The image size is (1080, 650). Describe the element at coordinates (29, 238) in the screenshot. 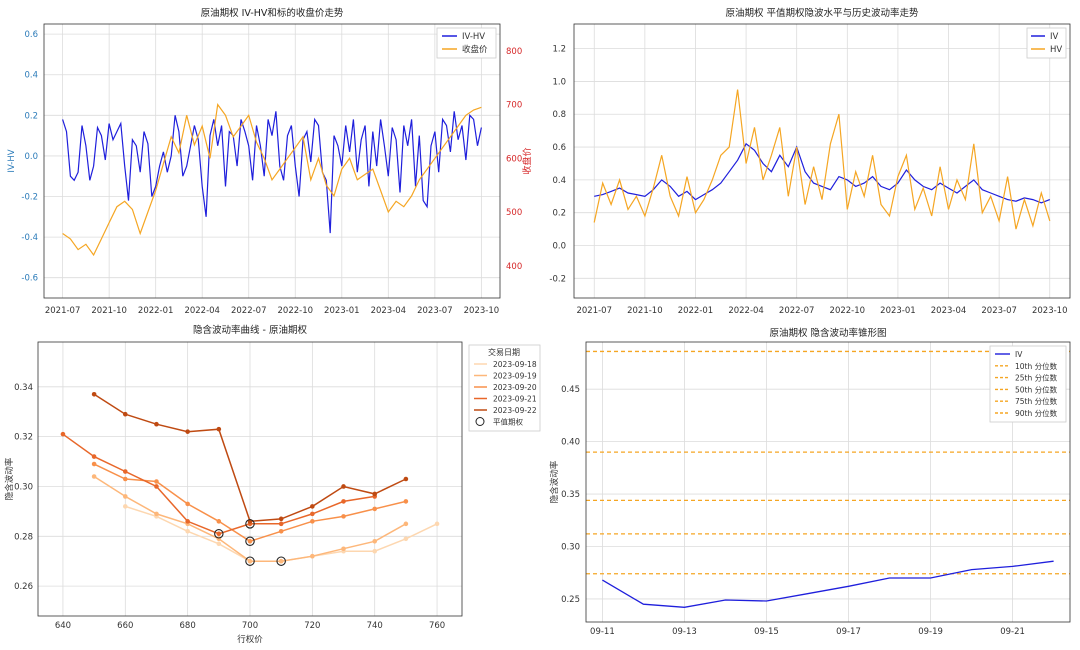

I see `y-tick-label: -0.4` at that location.